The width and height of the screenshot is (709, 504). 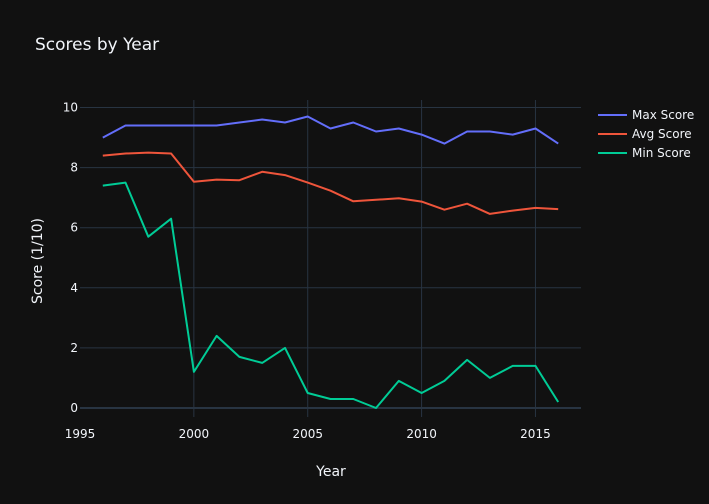 I want to click on y-tick-label: 2, so click(x=74, y=348).